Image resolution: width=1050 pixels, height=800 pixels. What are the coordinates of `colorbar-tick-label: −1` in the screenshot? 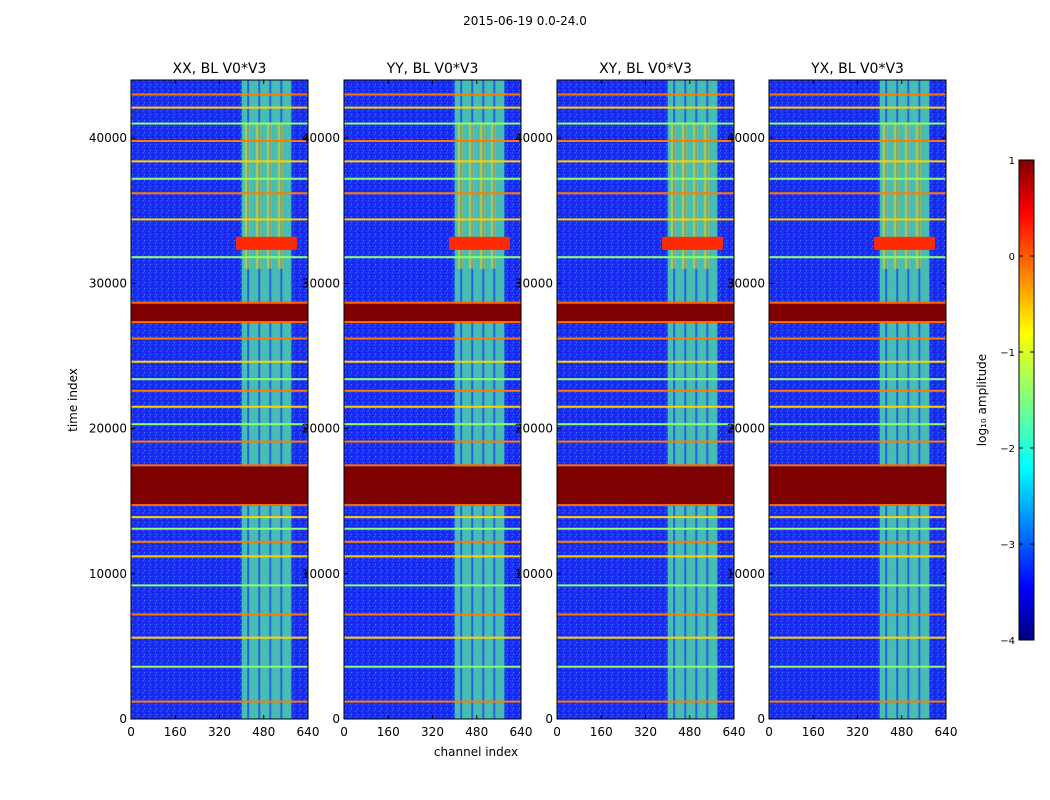 It's located at (1007, 353).